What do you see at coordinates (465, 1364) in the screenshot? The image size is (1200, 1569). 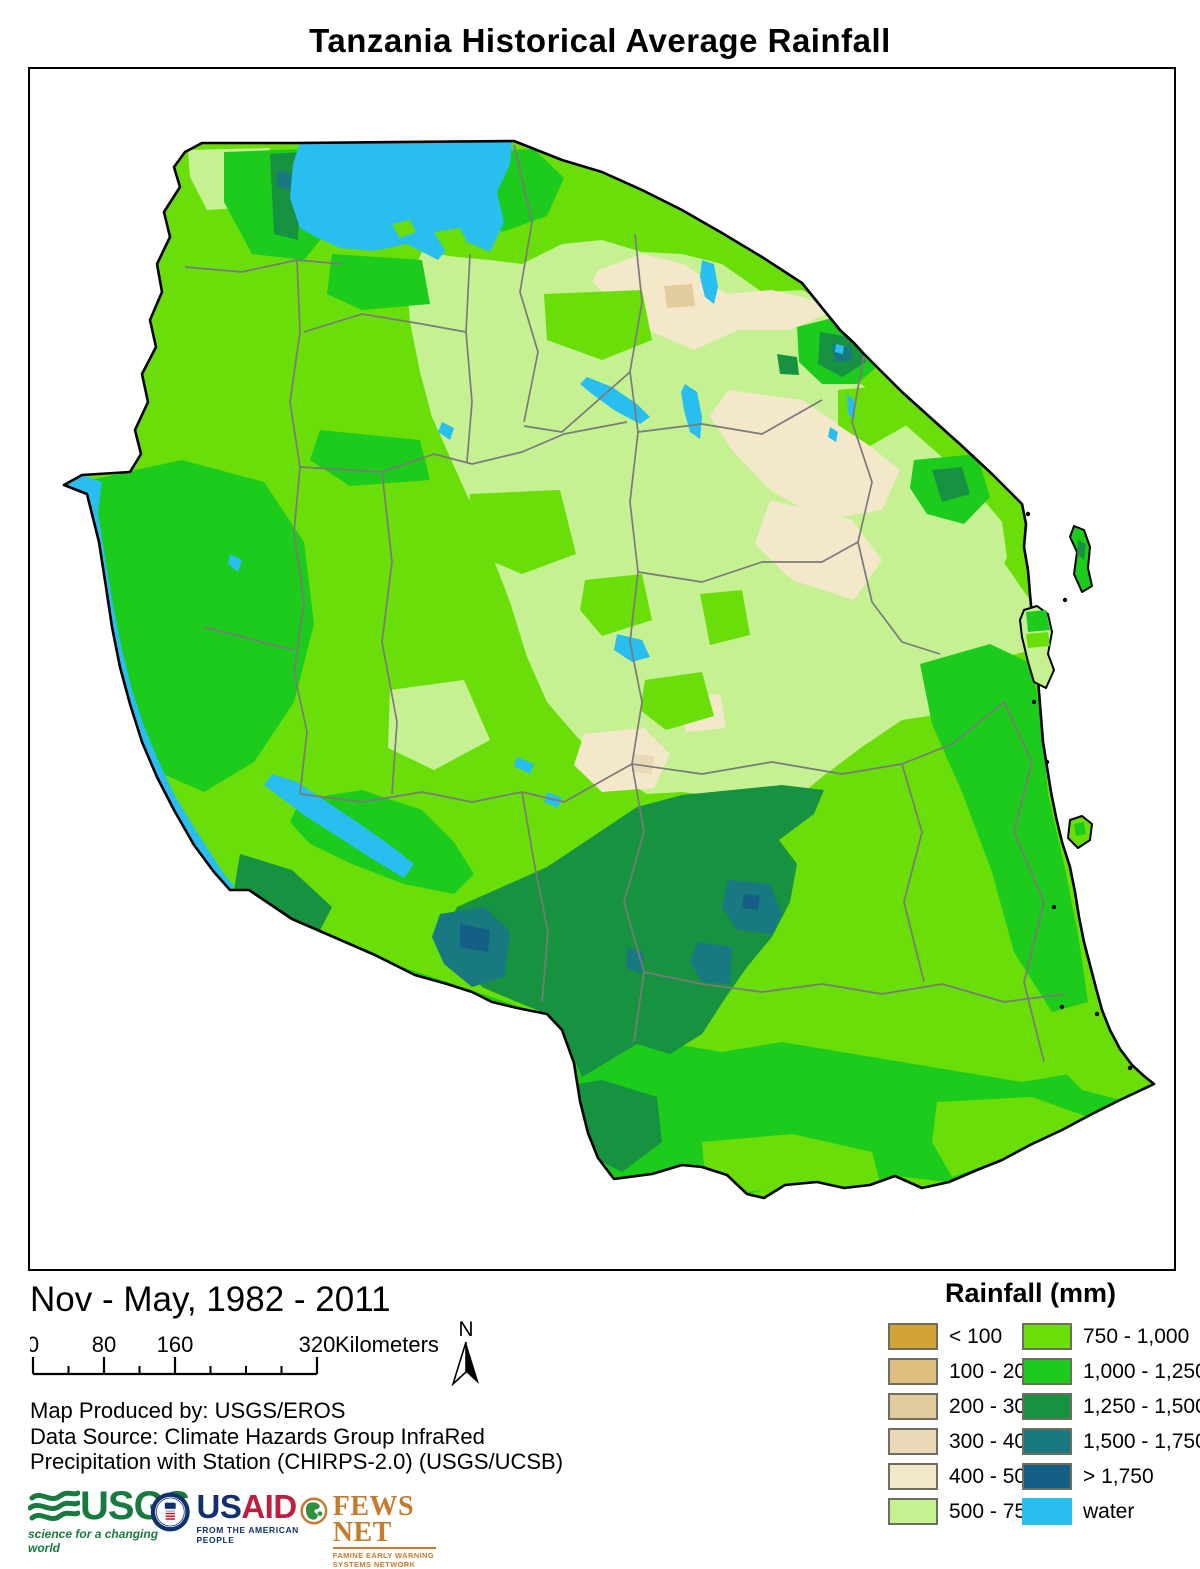 I see `north-arrow-icon` at bounding box center [465, 1364].